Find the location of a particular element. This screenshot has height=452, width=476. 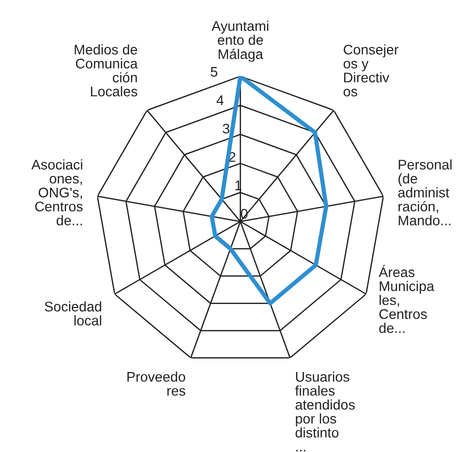

y-tick-label: 5 is located at coordinates (214, 72).